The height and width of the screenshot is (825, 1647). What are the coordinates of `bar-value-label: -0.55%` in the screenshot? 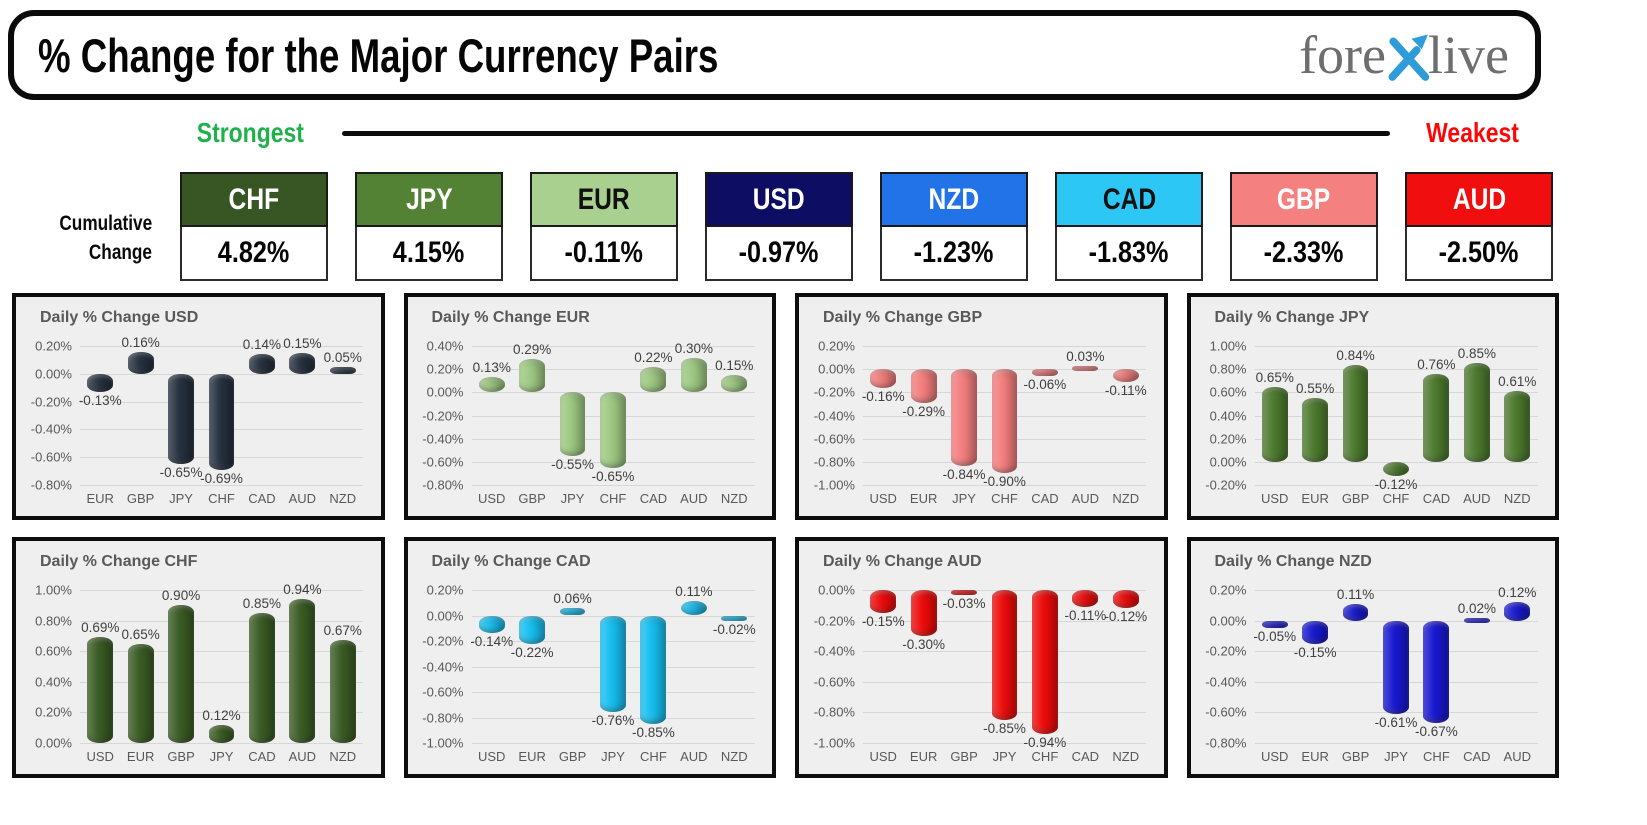 It's located at (572, 465).